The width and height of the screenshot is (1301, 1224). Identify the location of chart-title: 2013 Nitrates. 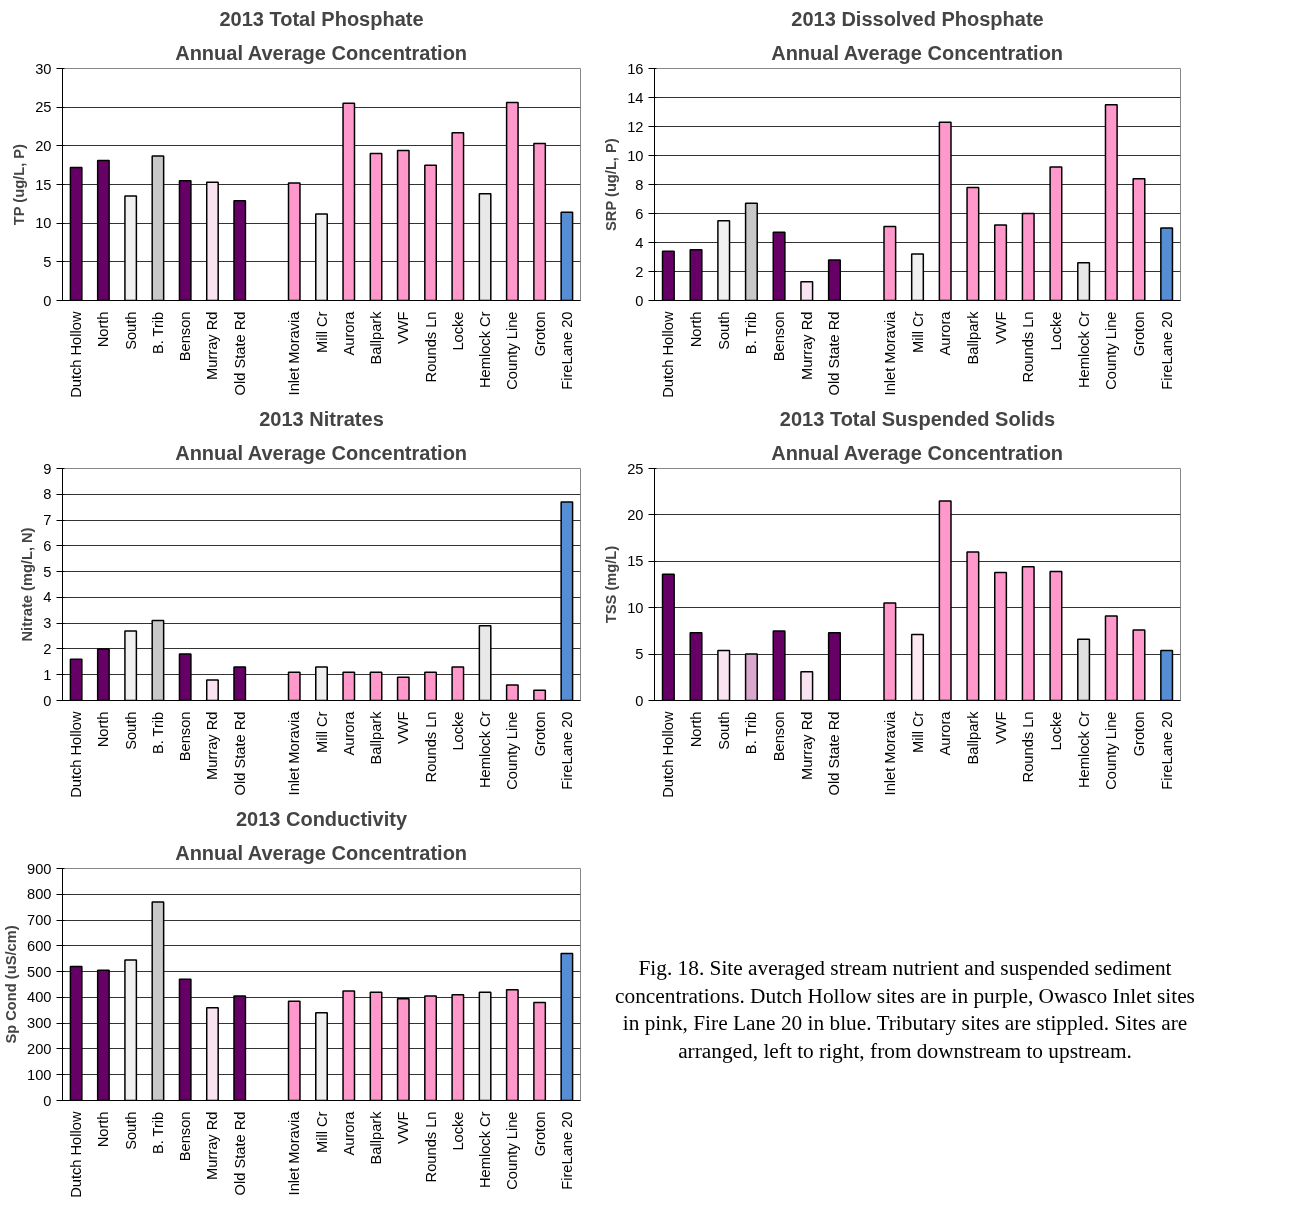
(321, 418).